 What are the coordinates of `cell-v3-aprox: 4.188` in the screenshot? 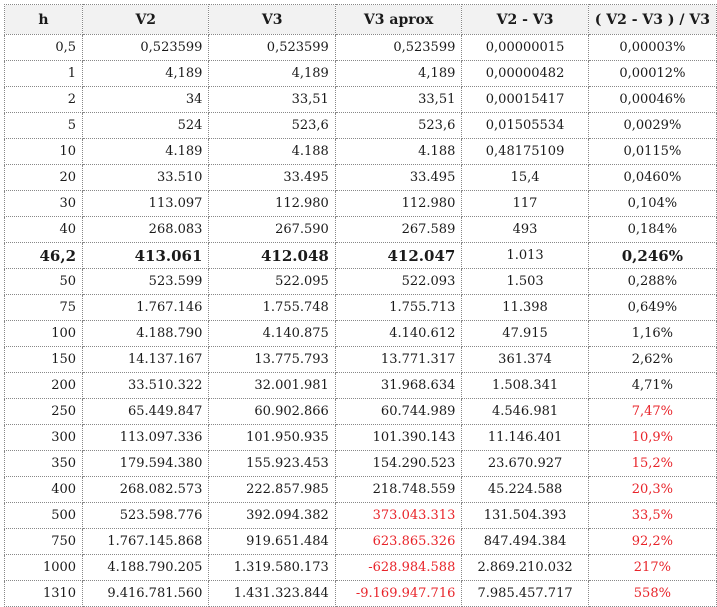 It's located at (398, 151).